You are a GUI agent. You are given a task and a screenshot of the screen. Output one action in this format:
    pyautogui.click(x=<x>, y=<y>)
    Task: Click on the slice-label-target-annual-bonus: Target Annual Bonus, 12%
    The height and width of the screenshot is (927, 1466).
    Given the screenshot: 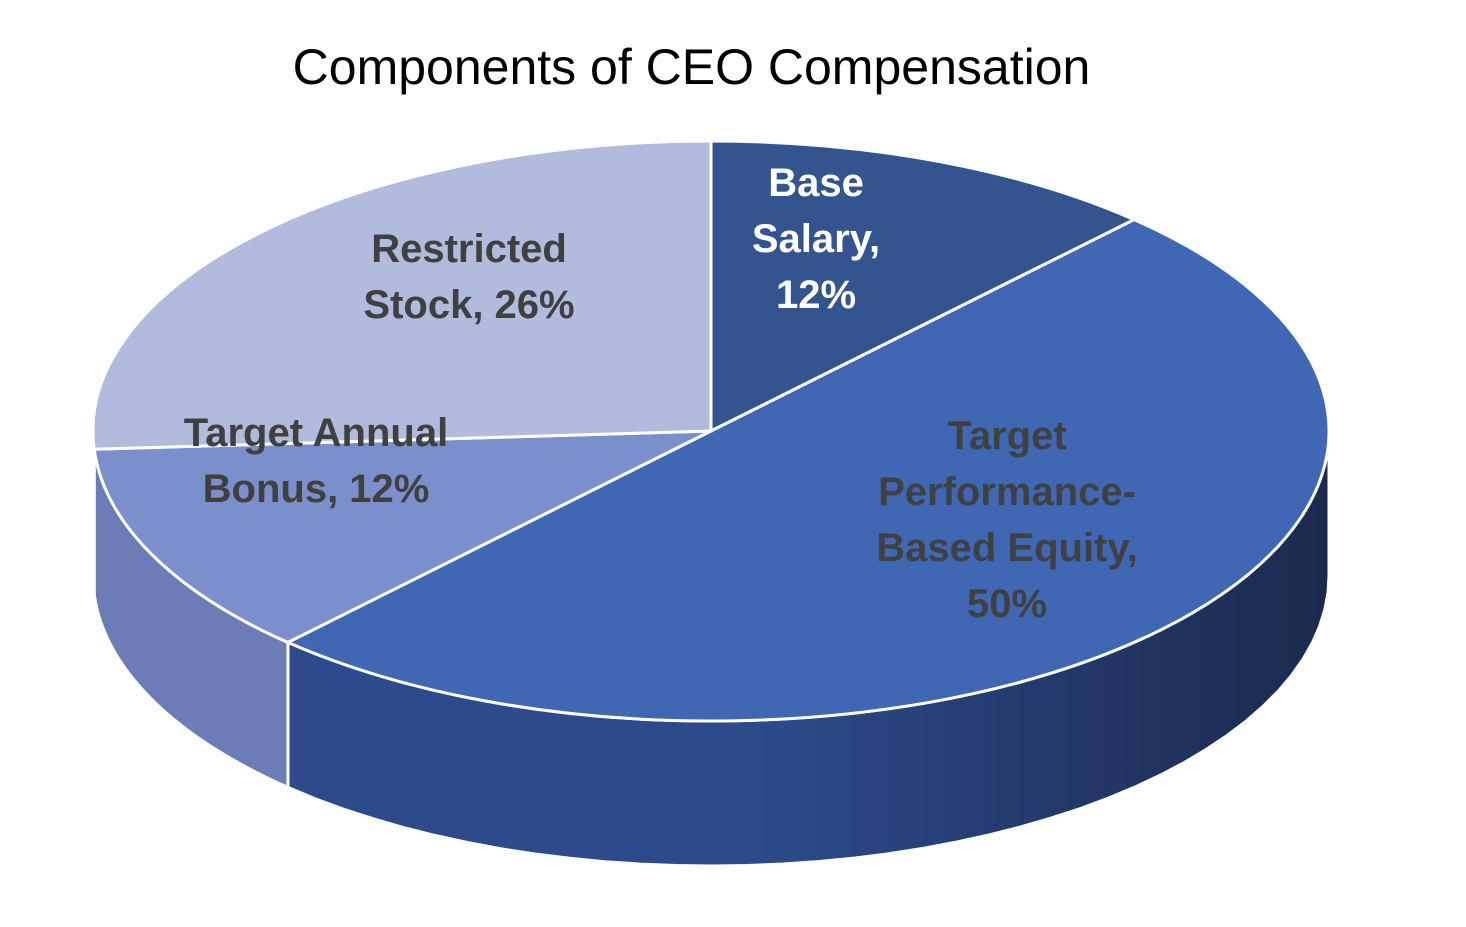 What is the action you would take?
    pyautogui.click(x=316, y=461)
    